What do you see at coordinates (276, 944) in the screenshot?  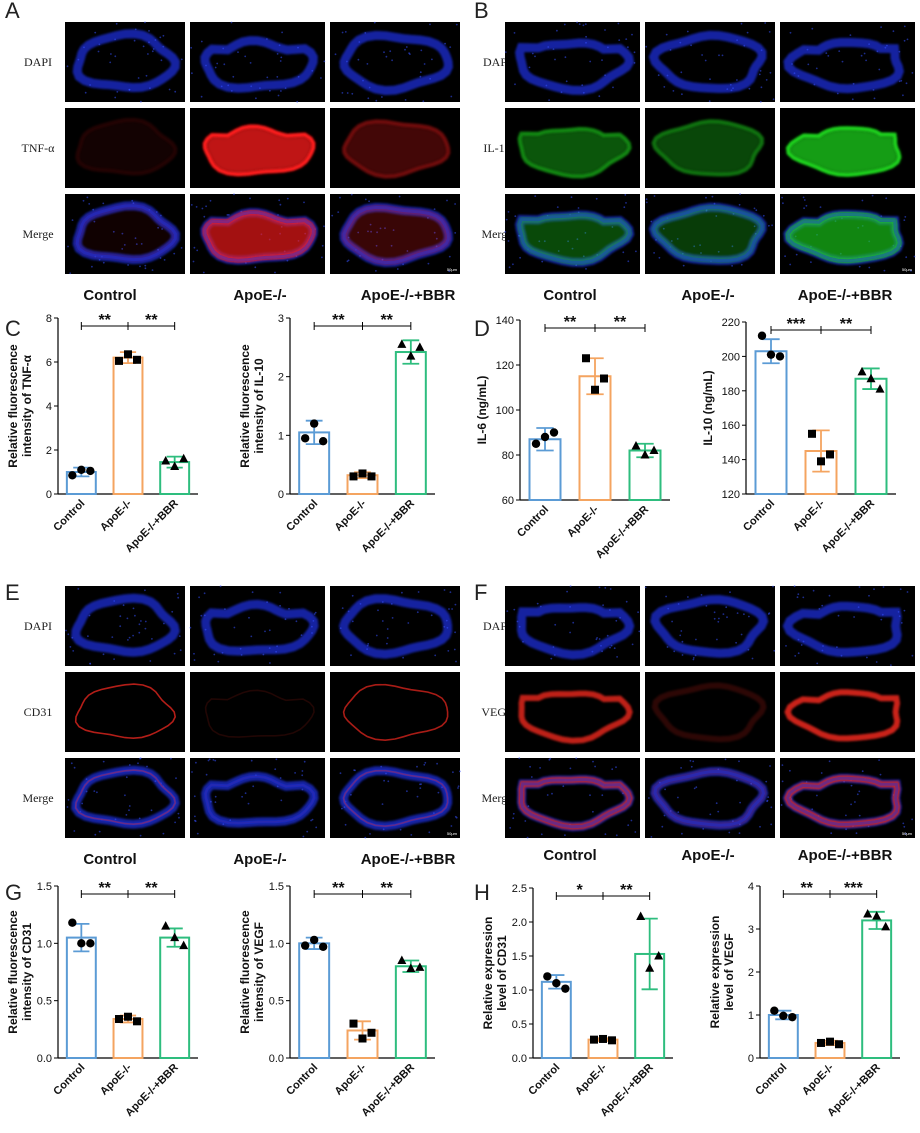 I see `y-tick-label: 1.0` at bounding box center [276, 944].